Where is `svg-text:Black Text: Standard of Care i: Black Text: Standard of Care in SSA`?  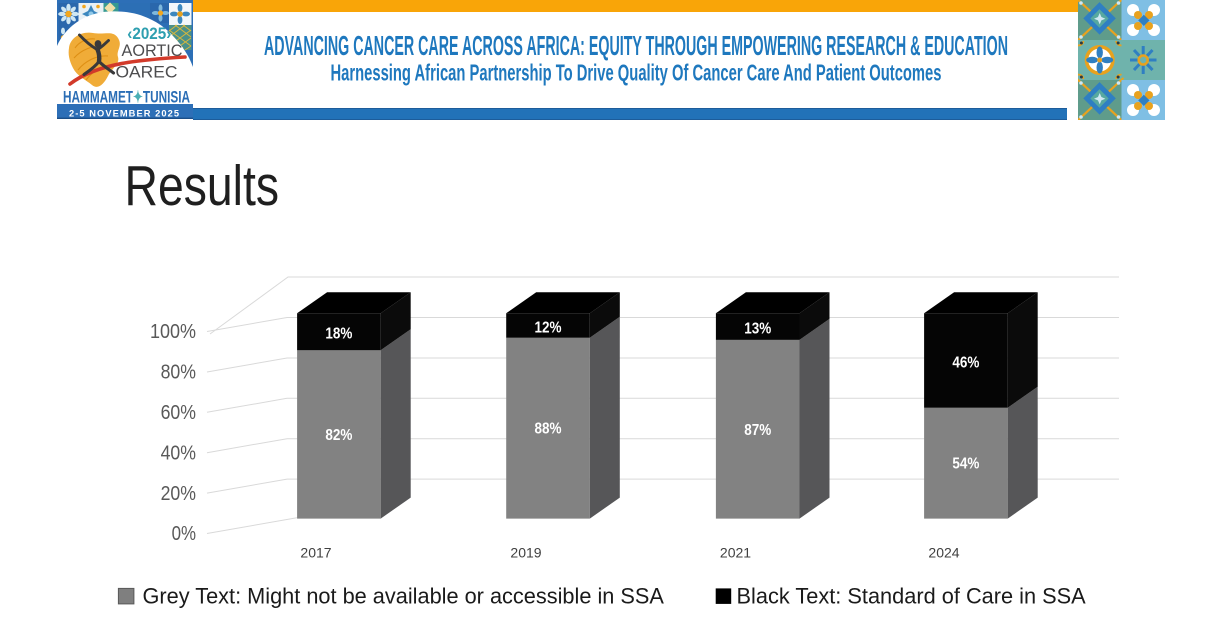 svg-text:Black Text: Standard of Care i: Black Text: Standard of Care in SSA is located at coordinates (912, 596).